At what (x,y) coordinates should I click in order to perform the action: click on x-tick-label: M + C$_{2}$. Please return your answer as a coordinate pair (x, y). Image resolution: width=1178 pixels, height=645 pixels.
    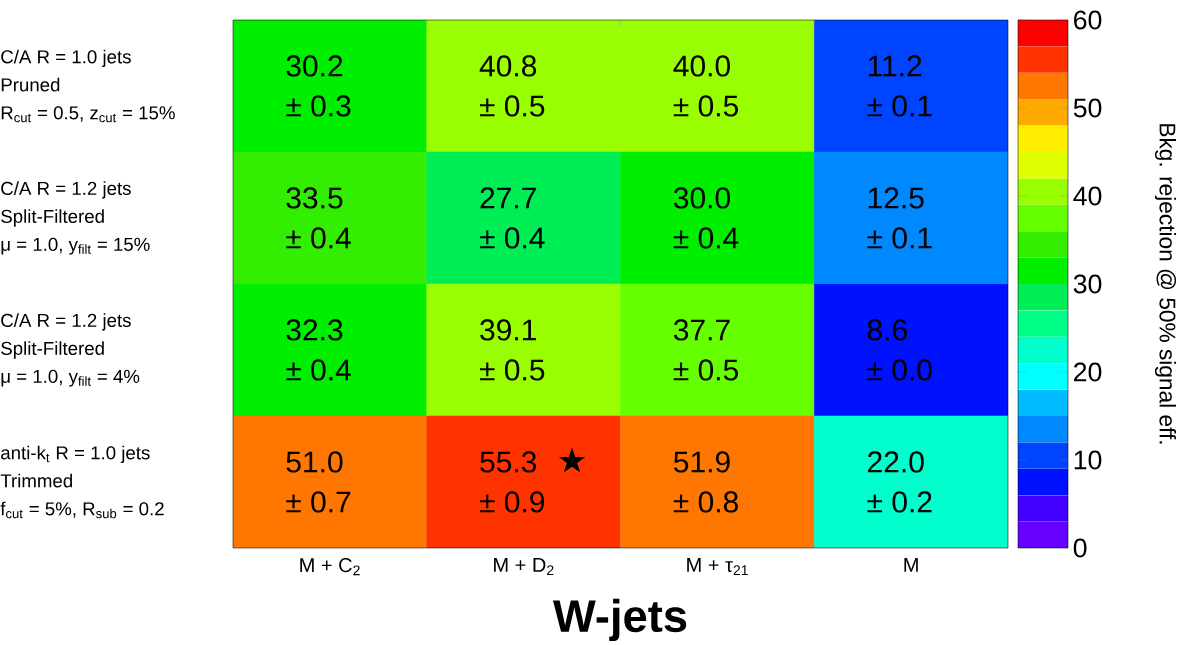
    Looking at the image, I should click on (330, 567).